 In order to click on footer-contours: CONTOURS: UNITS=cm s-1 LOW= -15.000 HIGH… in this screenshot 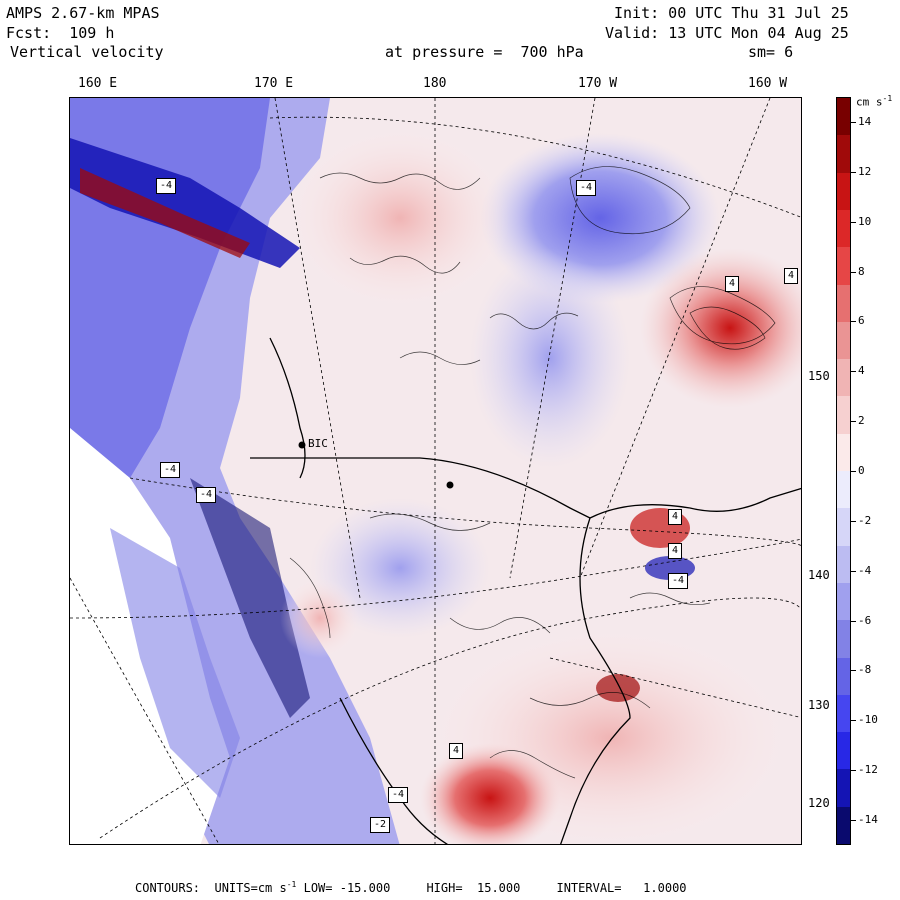, I will do `click(411, 887)`.